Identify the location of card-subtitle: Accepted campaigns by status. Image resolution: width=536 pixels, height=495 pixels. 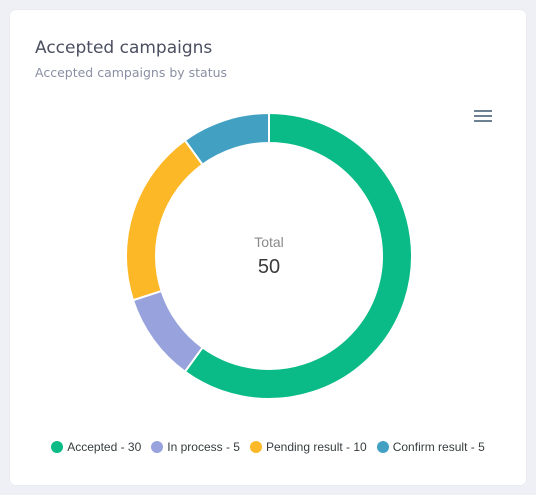
(131, 72).